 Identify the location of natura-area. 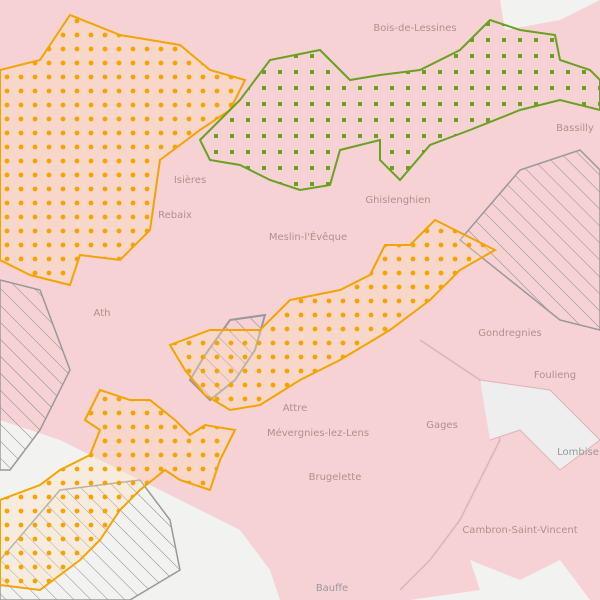
(118, 490).